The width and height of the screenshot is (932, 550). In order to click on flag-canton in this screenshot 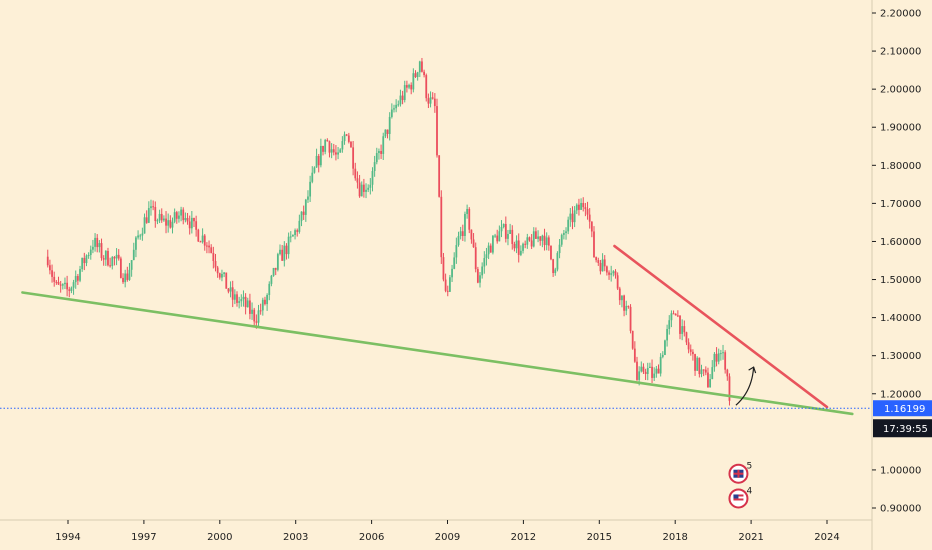, I will do `click(736, 496)`.